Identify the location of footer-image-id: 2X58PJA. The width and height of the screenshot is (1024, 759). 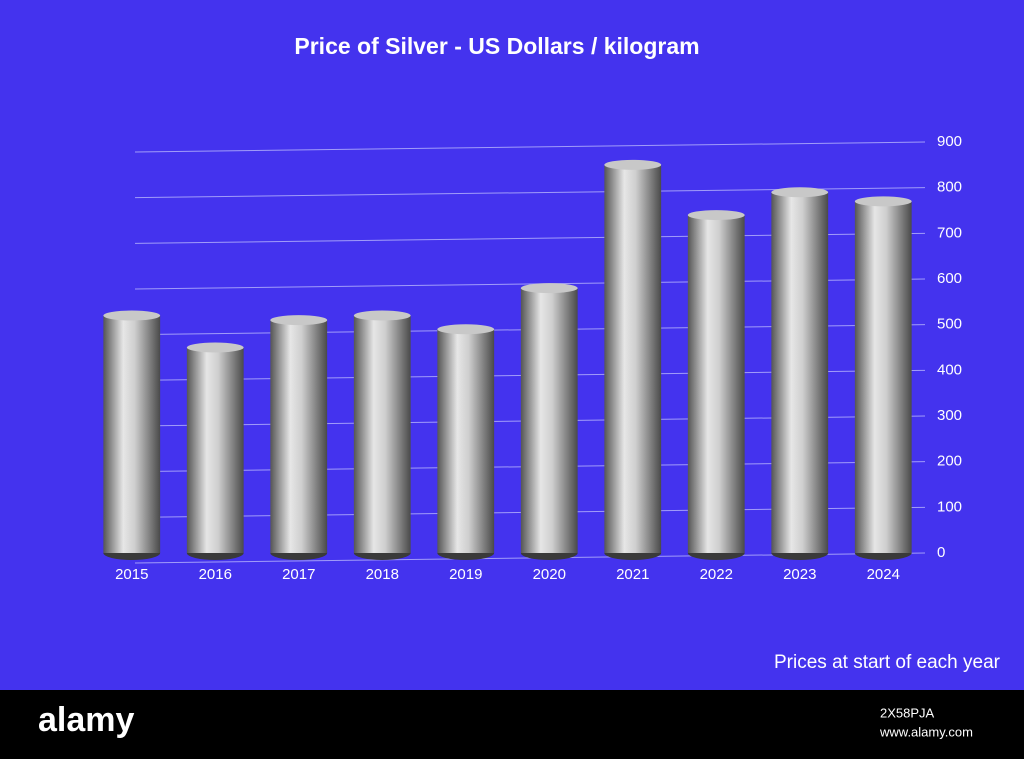
(907, 712).